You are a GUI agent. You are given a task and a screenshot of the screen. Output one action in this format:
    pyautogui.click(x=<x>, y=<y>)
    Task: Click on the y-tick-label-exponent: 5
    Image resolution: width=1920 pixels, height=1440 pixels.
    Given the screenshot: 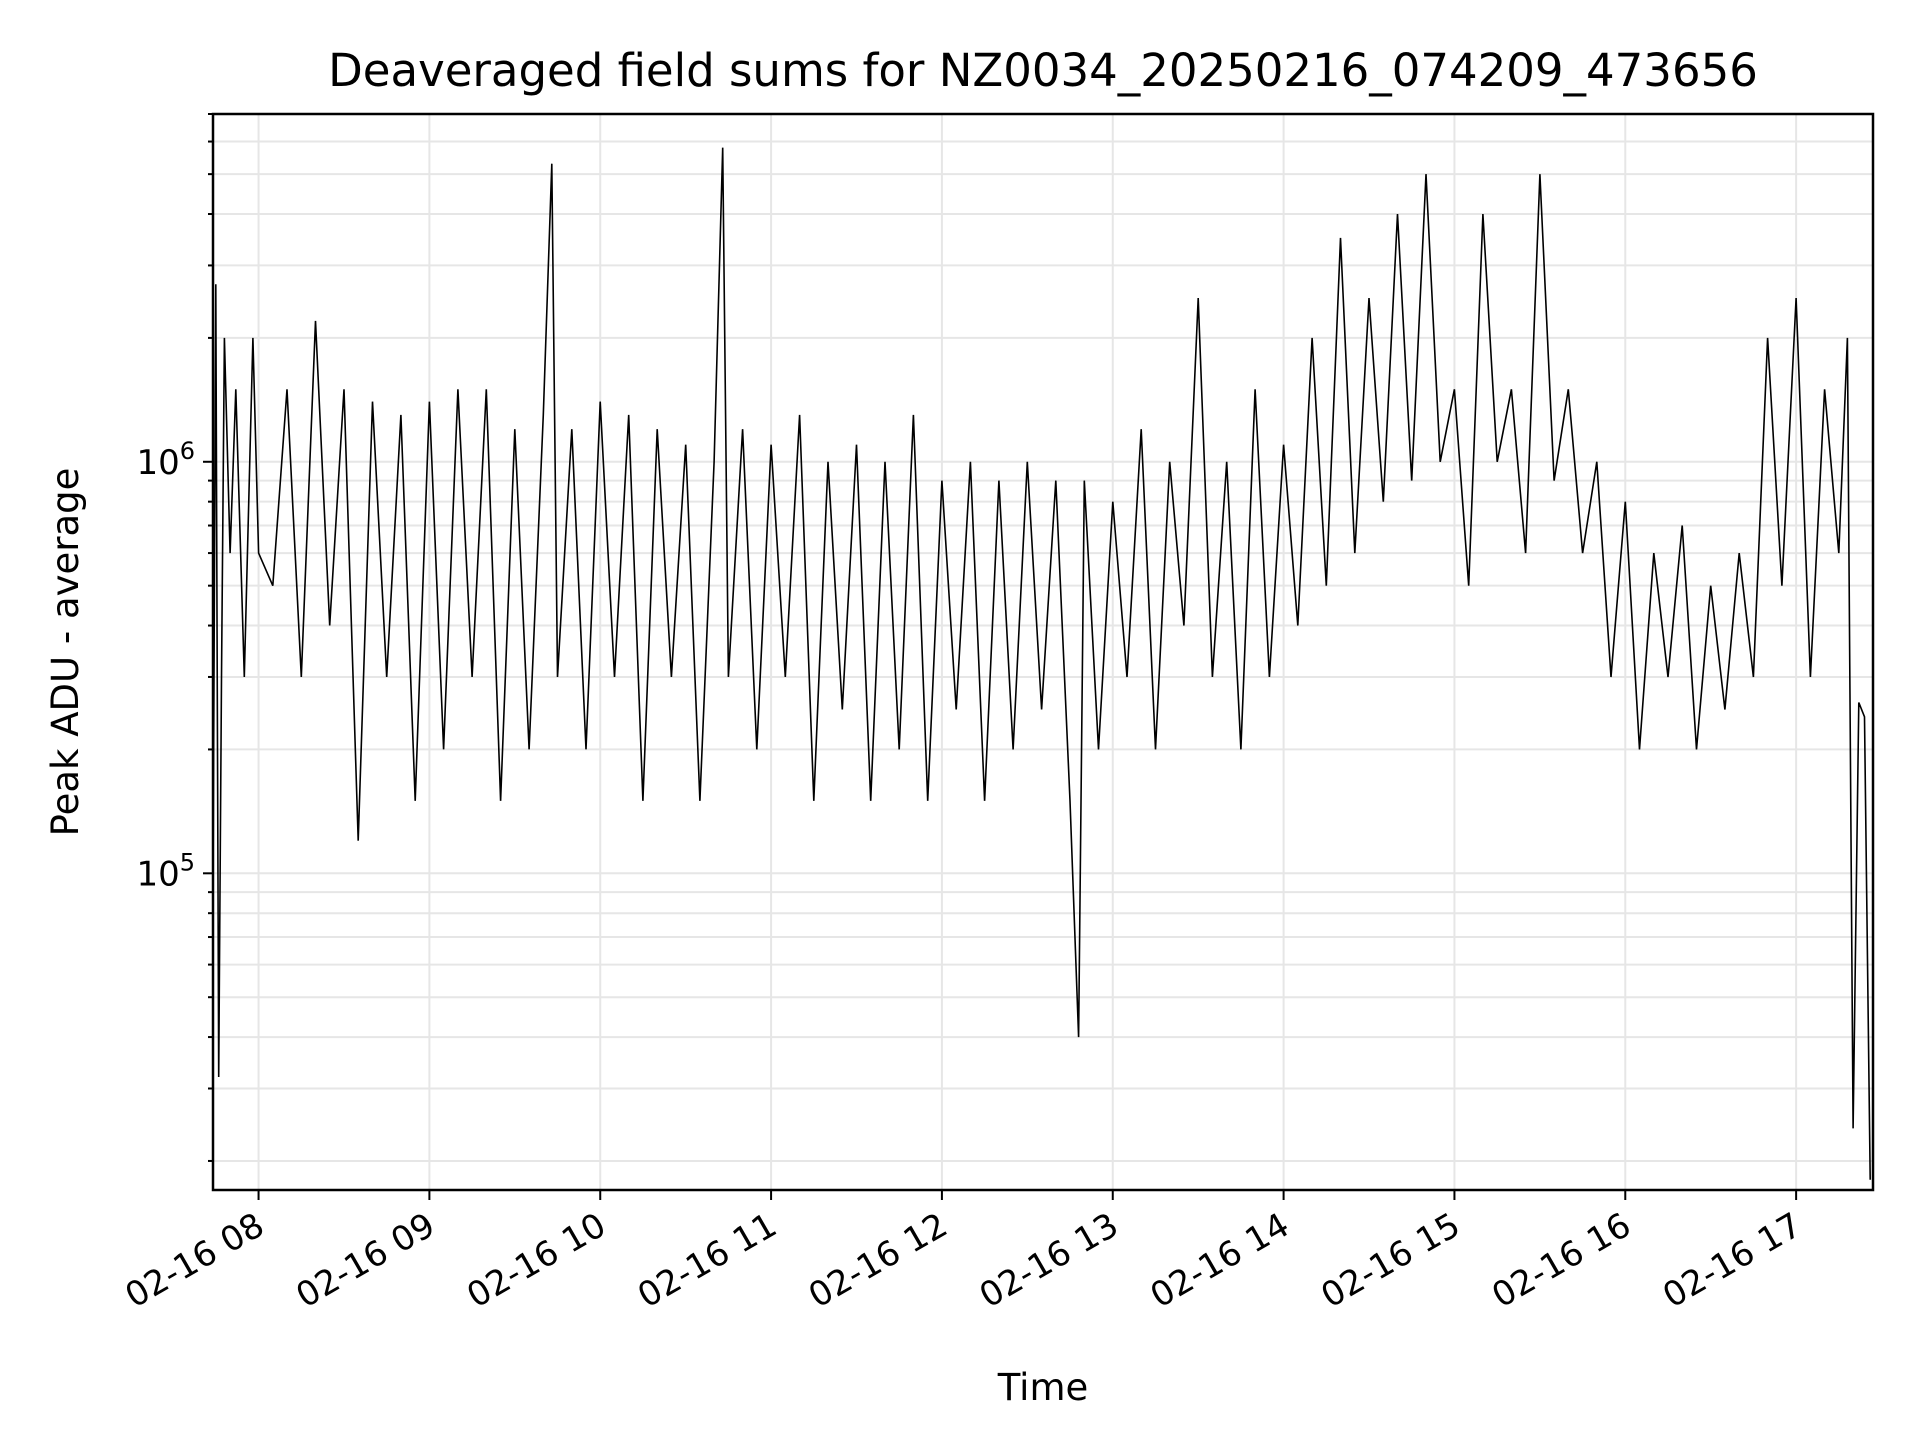 What is the action you would take?
    pyautogui.click(x=187, y=862)
    